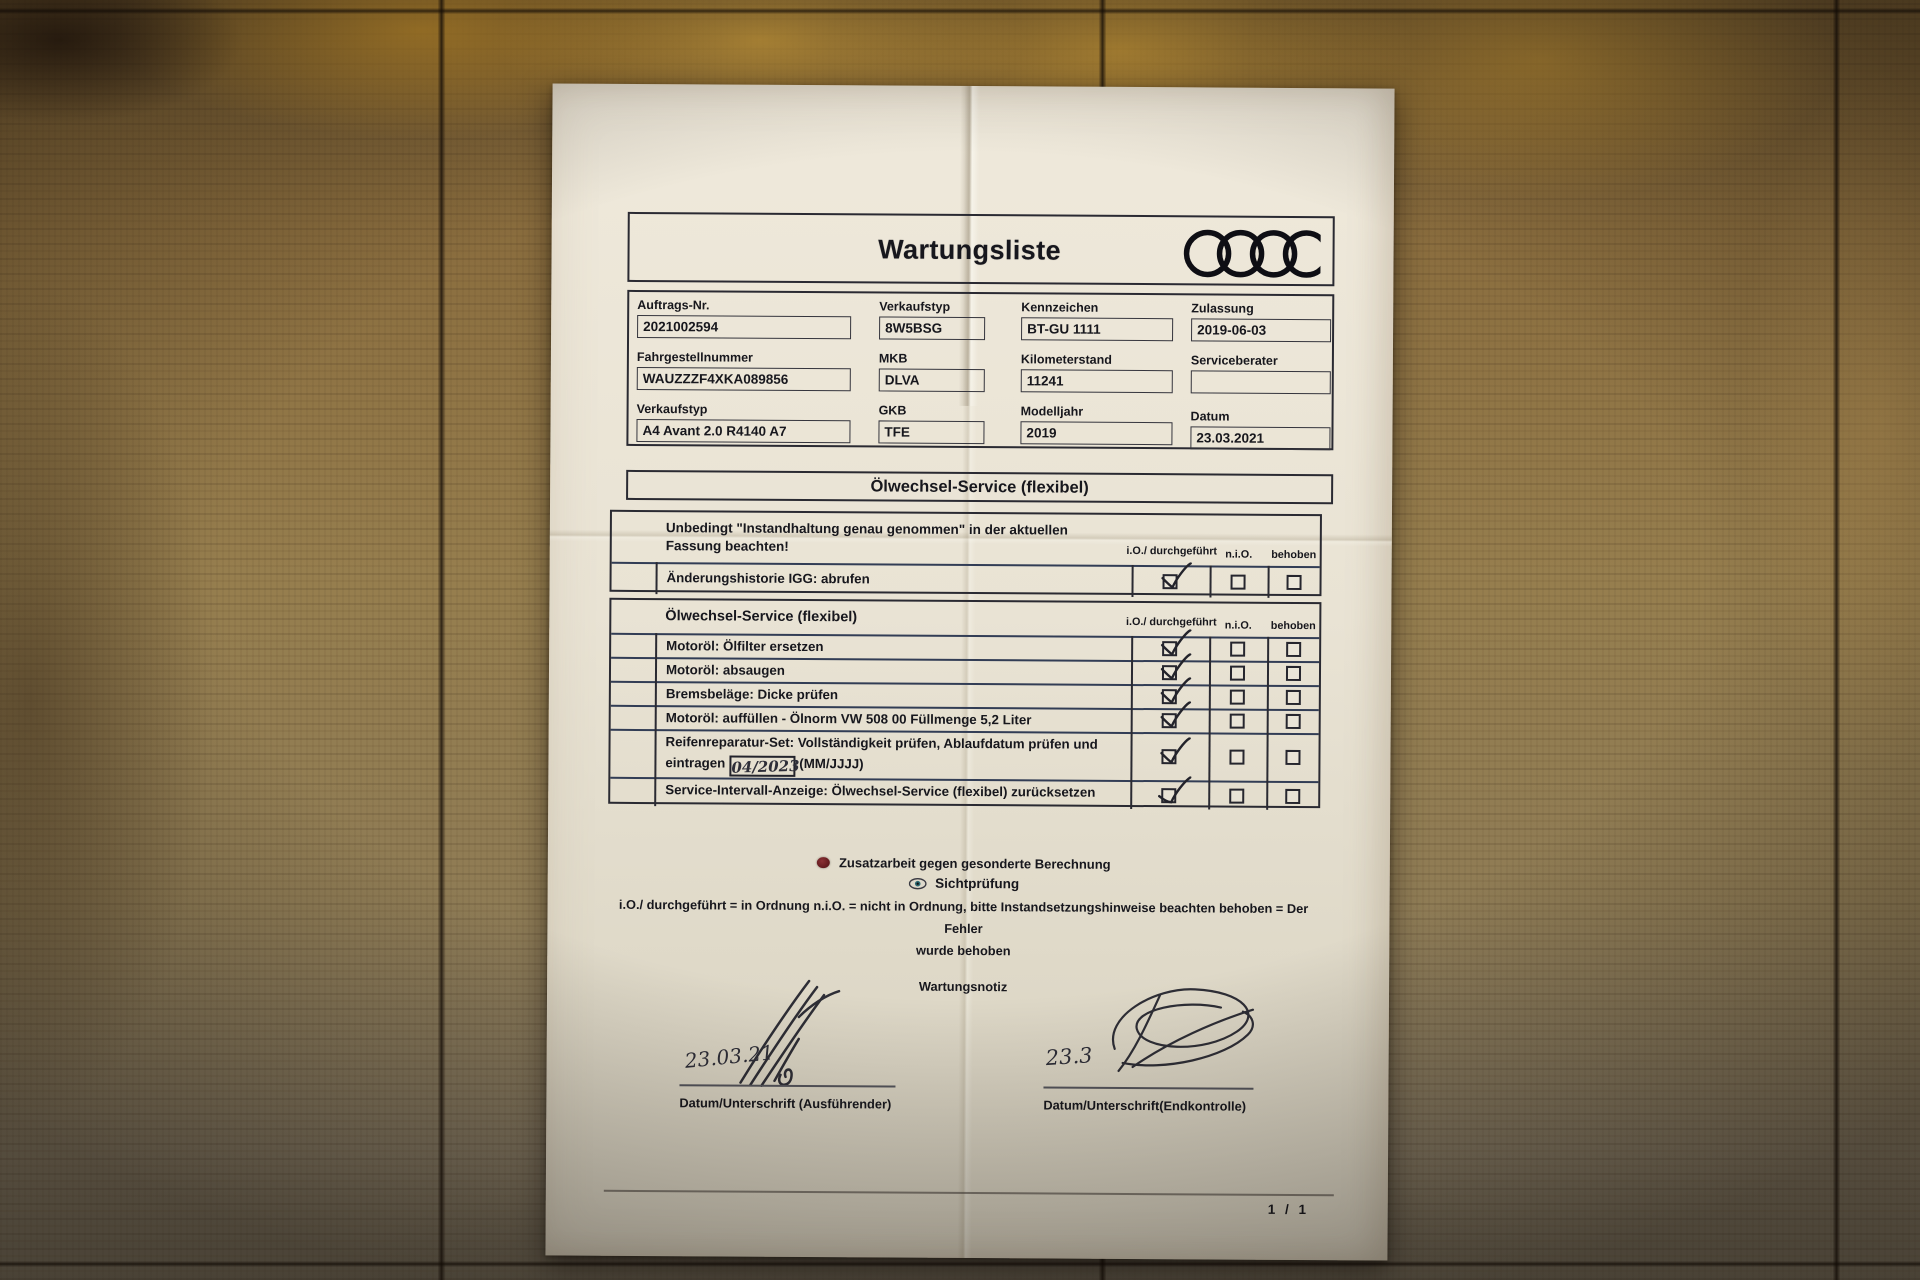 The width and height of the screenshot is (1920, 1280). Describe the element at coordinates (917, 883) in the screenshot. I see `eye-icon` at that location.